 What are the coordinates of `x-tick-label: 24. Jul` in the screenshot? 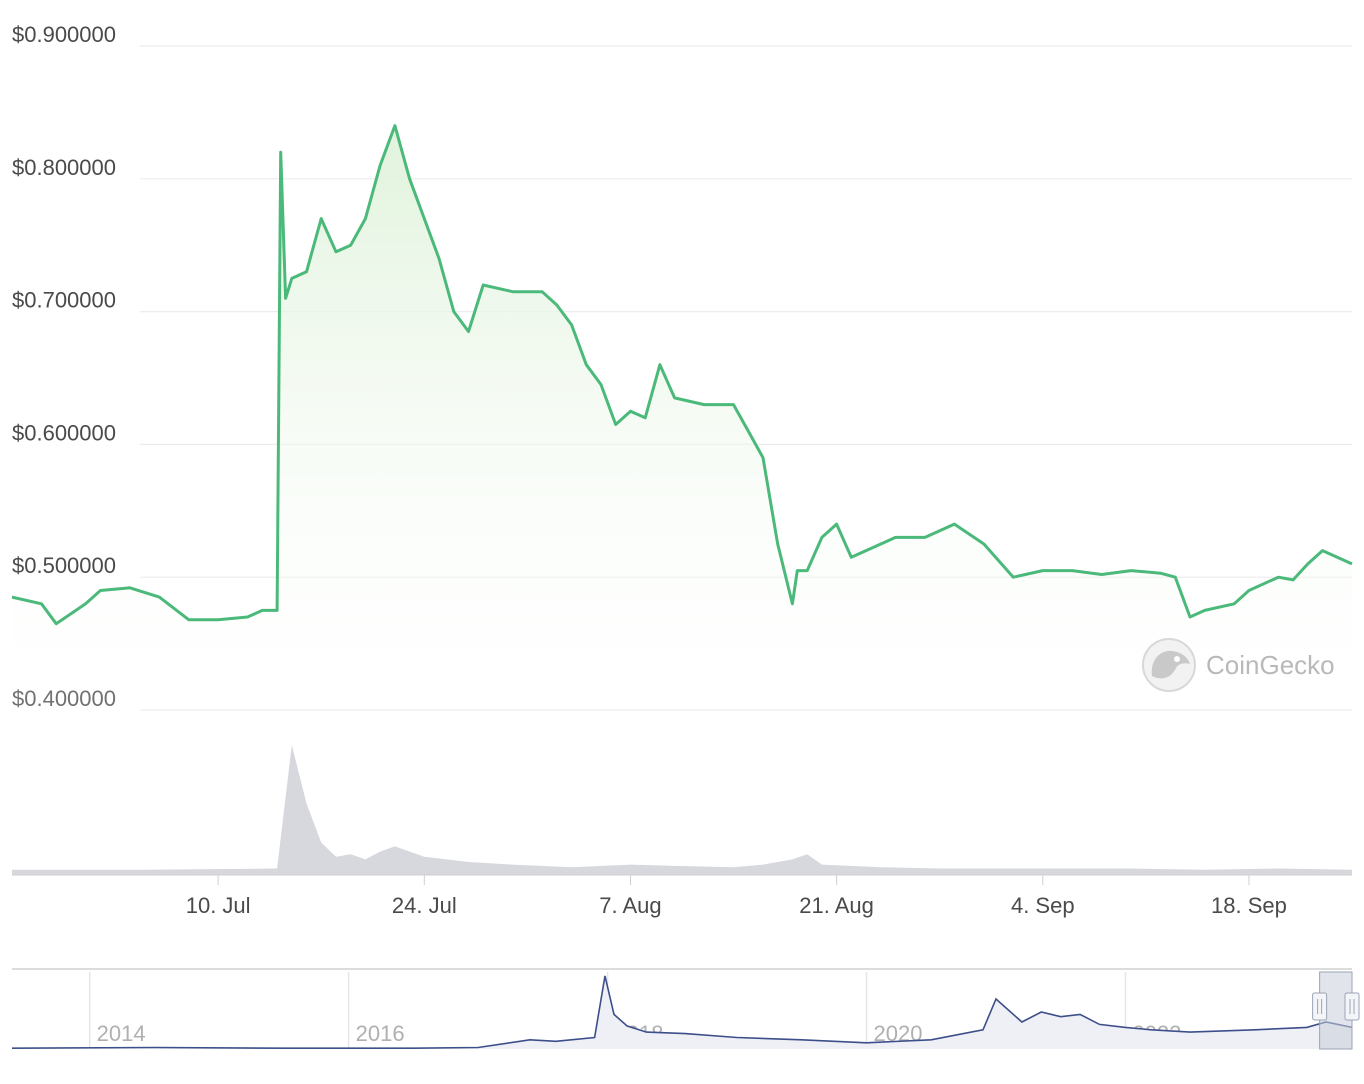 It's located at (424, 905).